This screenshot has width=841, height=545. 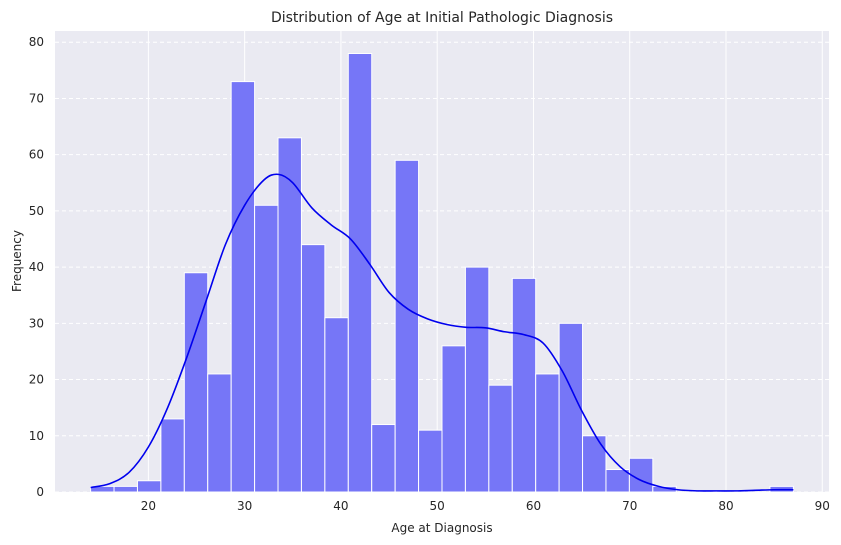 What do you see at coordinates (244, 506) in the screenshot?
I see `x-tick-label: 30` at bounding box center [244, 506].